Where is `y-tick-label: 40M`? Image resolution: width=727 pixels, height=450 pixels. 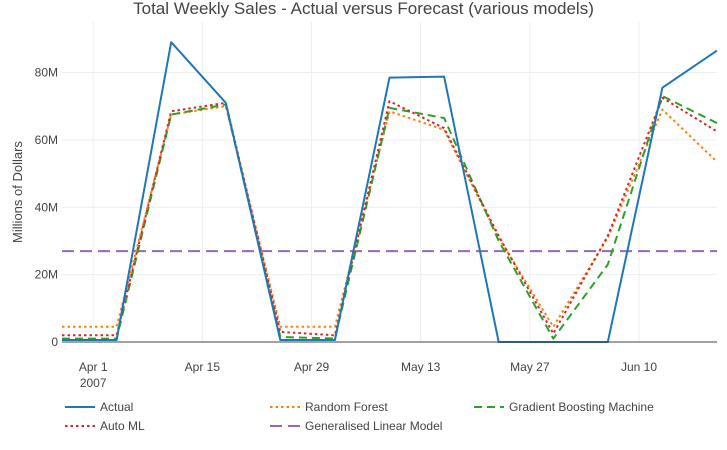 y-tick-label: 40M is located at coordinates (46, 207).